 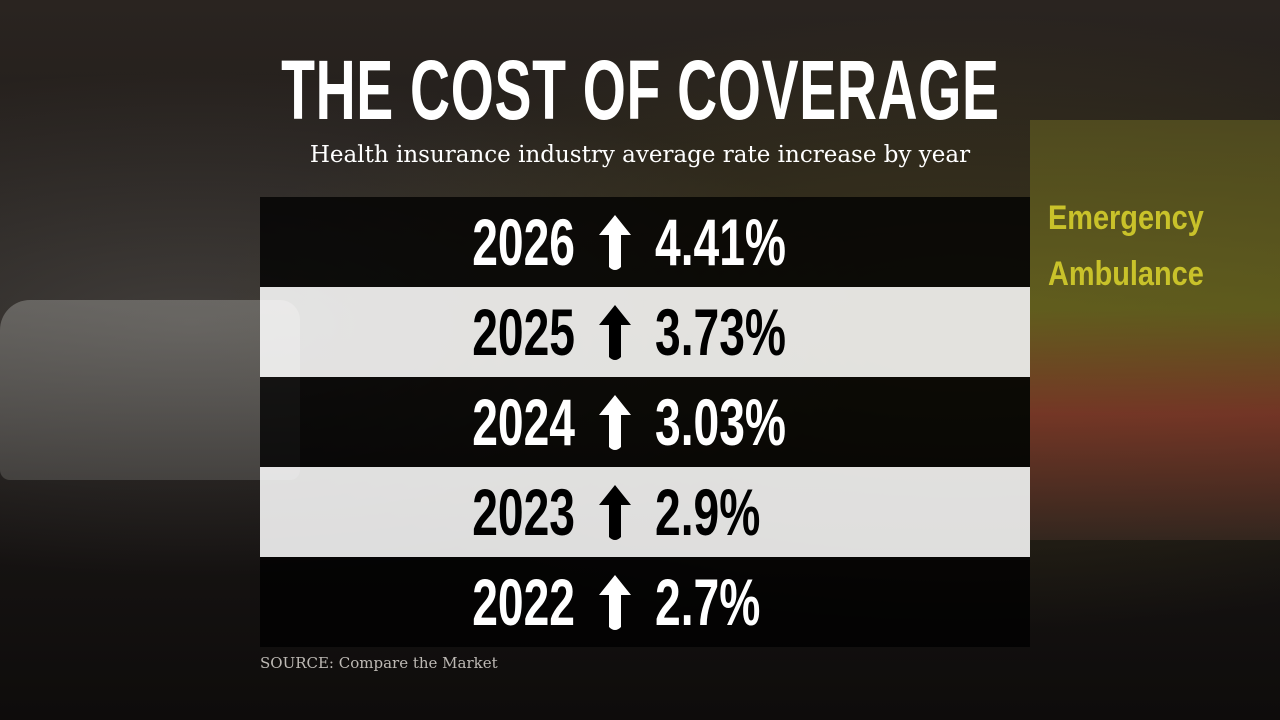 I want to click on table-row: 2026 4.41%, so click(x=645, y=242).